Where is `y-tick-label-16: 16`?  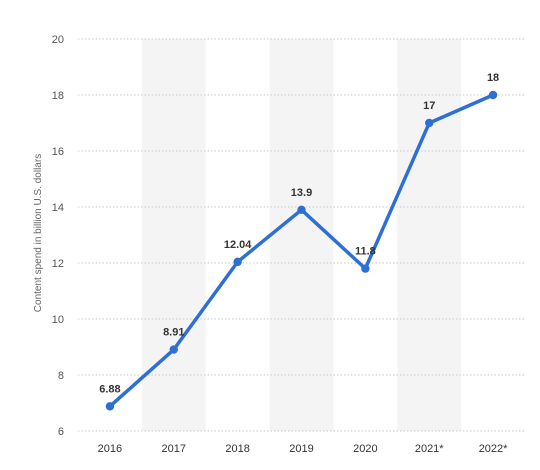
y-tick-label-16: 16 is located at coordinates (58, 152).